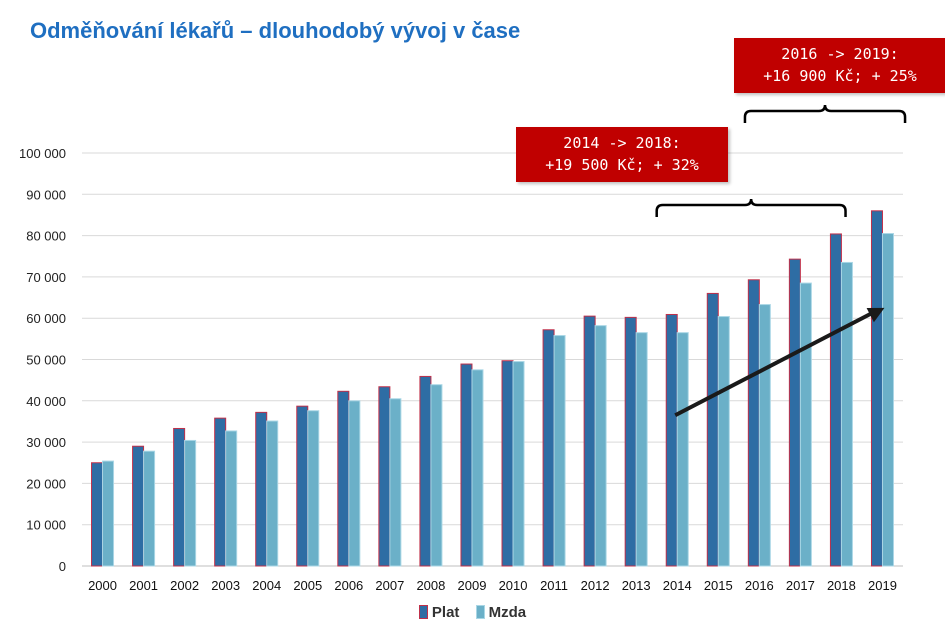 The image size is (945, 637). Describe the element at coordinates (636, 585) in the screenshot. I see `x-tick-label: 2013` at that location.